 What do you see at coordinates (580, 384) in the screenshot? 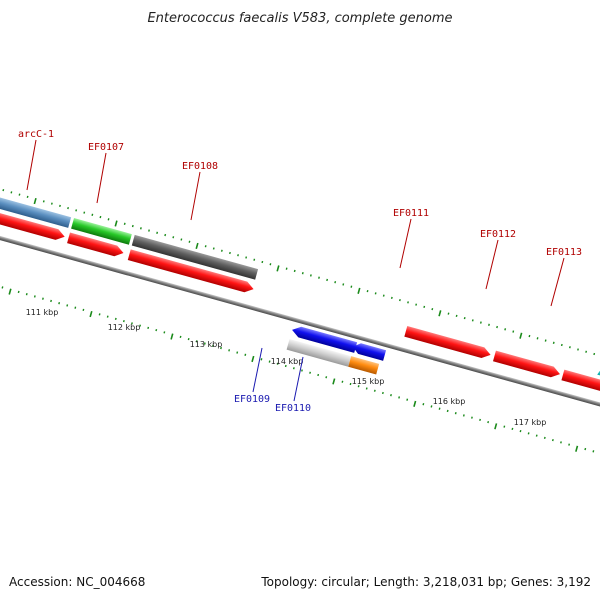
I see `cds-arrow-EF0113` at bounding box center [580, 384].